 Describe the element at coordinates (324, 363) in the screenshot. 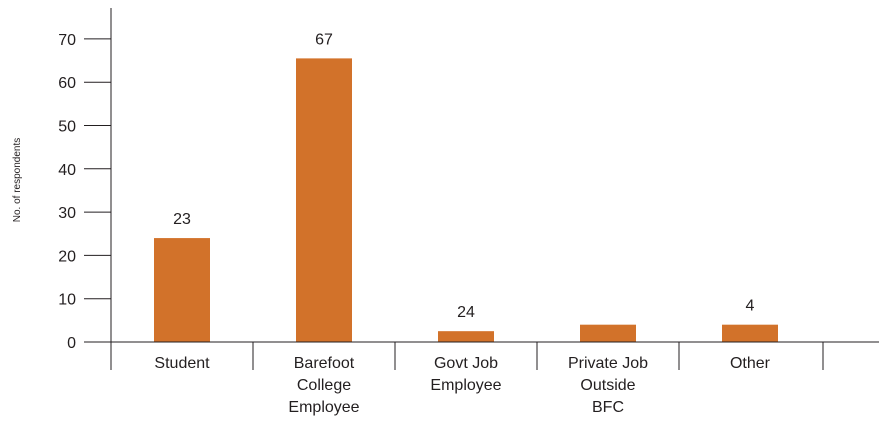

I see `x-tick-label-line: Barefoot` at that location.